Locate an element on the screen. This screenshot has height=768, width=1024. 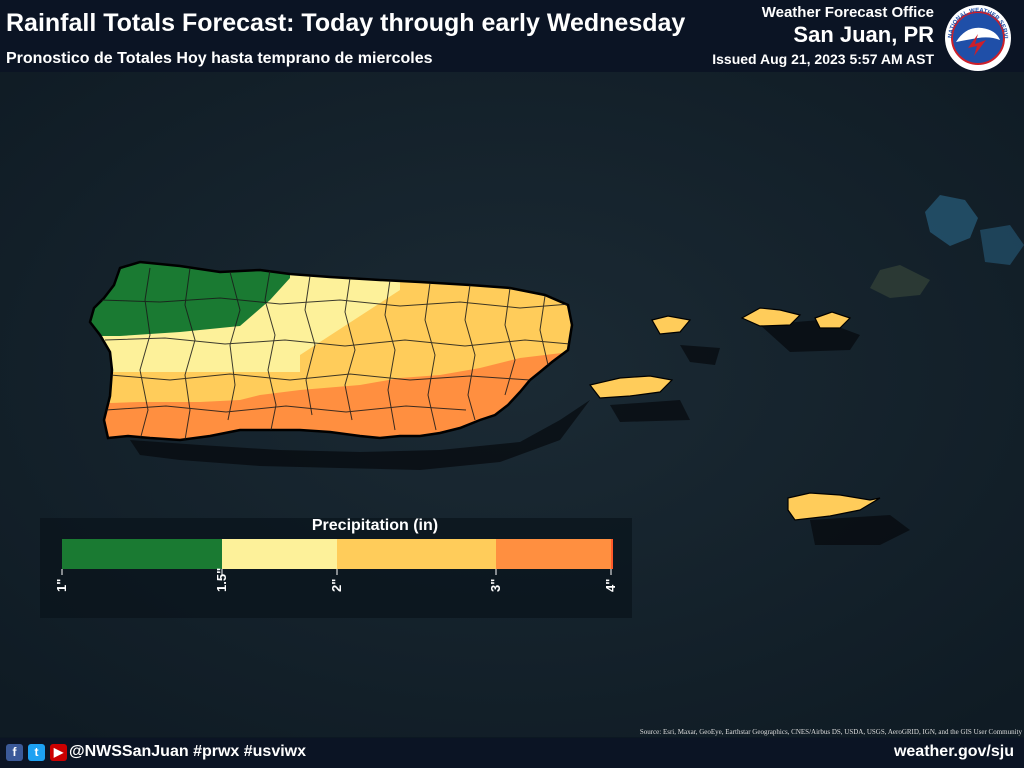
office-label: Weather Forecast Office is located at coordinates (847, 12).